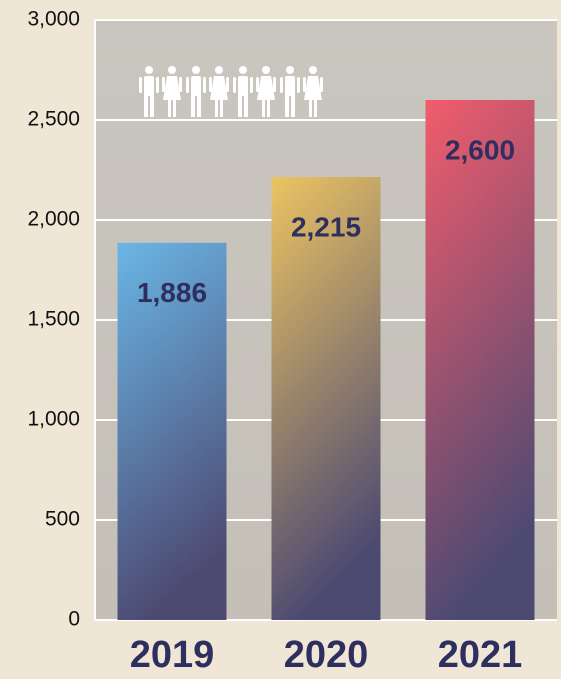 The width and height of the screenshot is (561, 679). What do you see at coordinates (74, 619) in the screenshot?
I see `y-tick-label: 0` at bounding box center [74, 619].